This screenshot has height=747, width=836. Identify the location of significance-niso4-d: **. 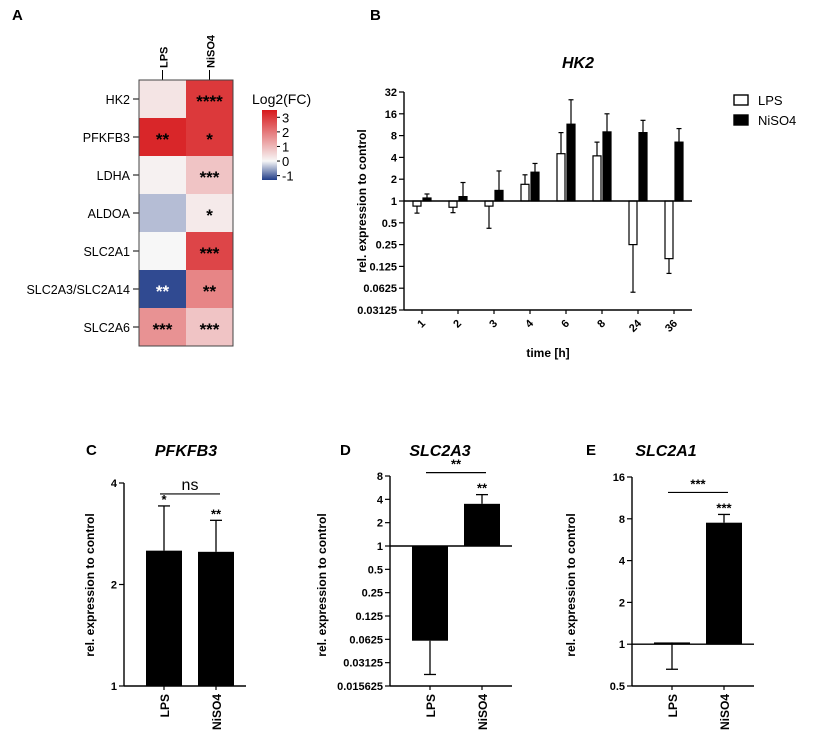
(482, 488).